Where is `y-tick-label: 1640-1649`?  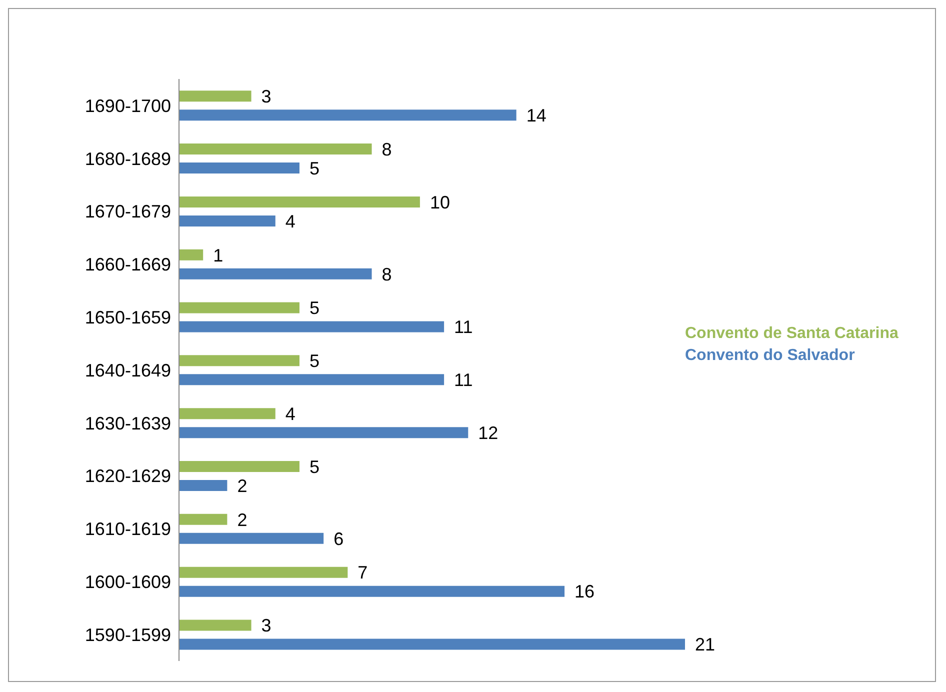 y-tick-label: 1640-1649 is located at coordinates (127, 370).